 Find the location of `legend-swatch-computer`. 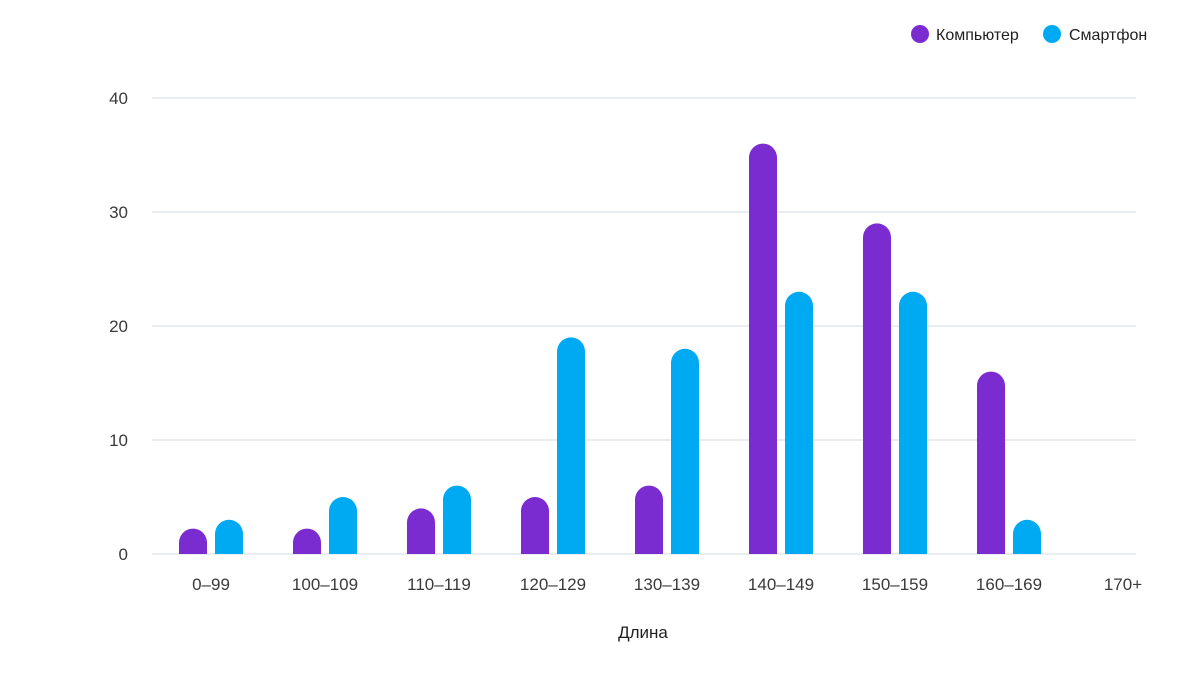

legend-swatch-computer is located at coordinates (920, 34).